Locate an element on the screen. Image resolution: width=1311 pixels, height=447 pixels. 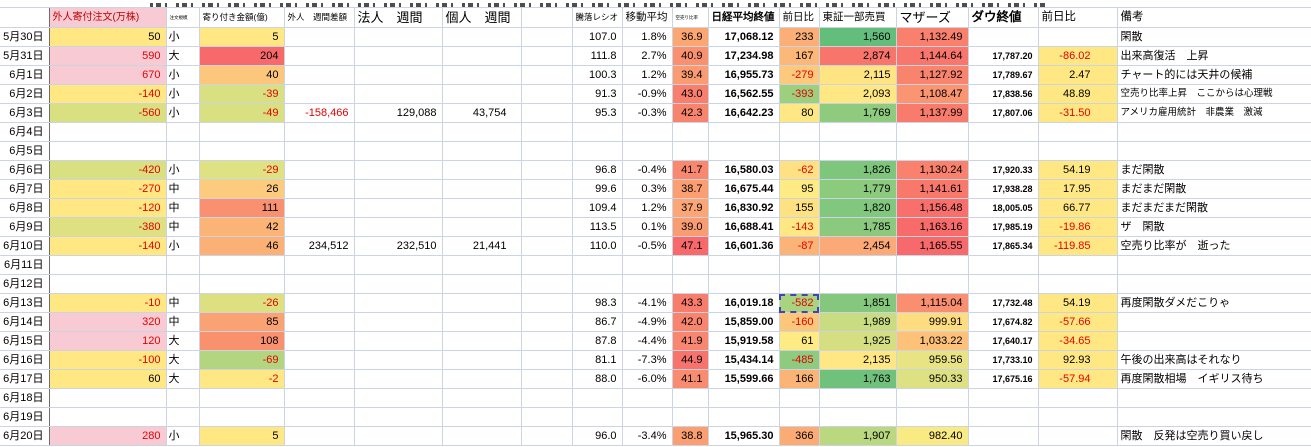
cell-dow: 17,920.33 is located at coordinates (1003, 170).